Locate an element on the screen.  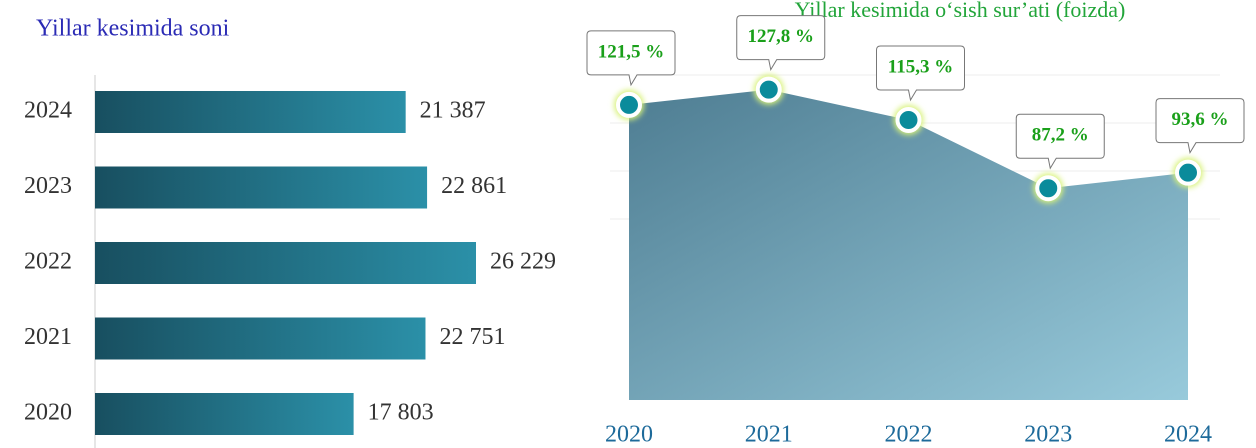
x-tick-label: 2021 is located at coordinates (769, 435).